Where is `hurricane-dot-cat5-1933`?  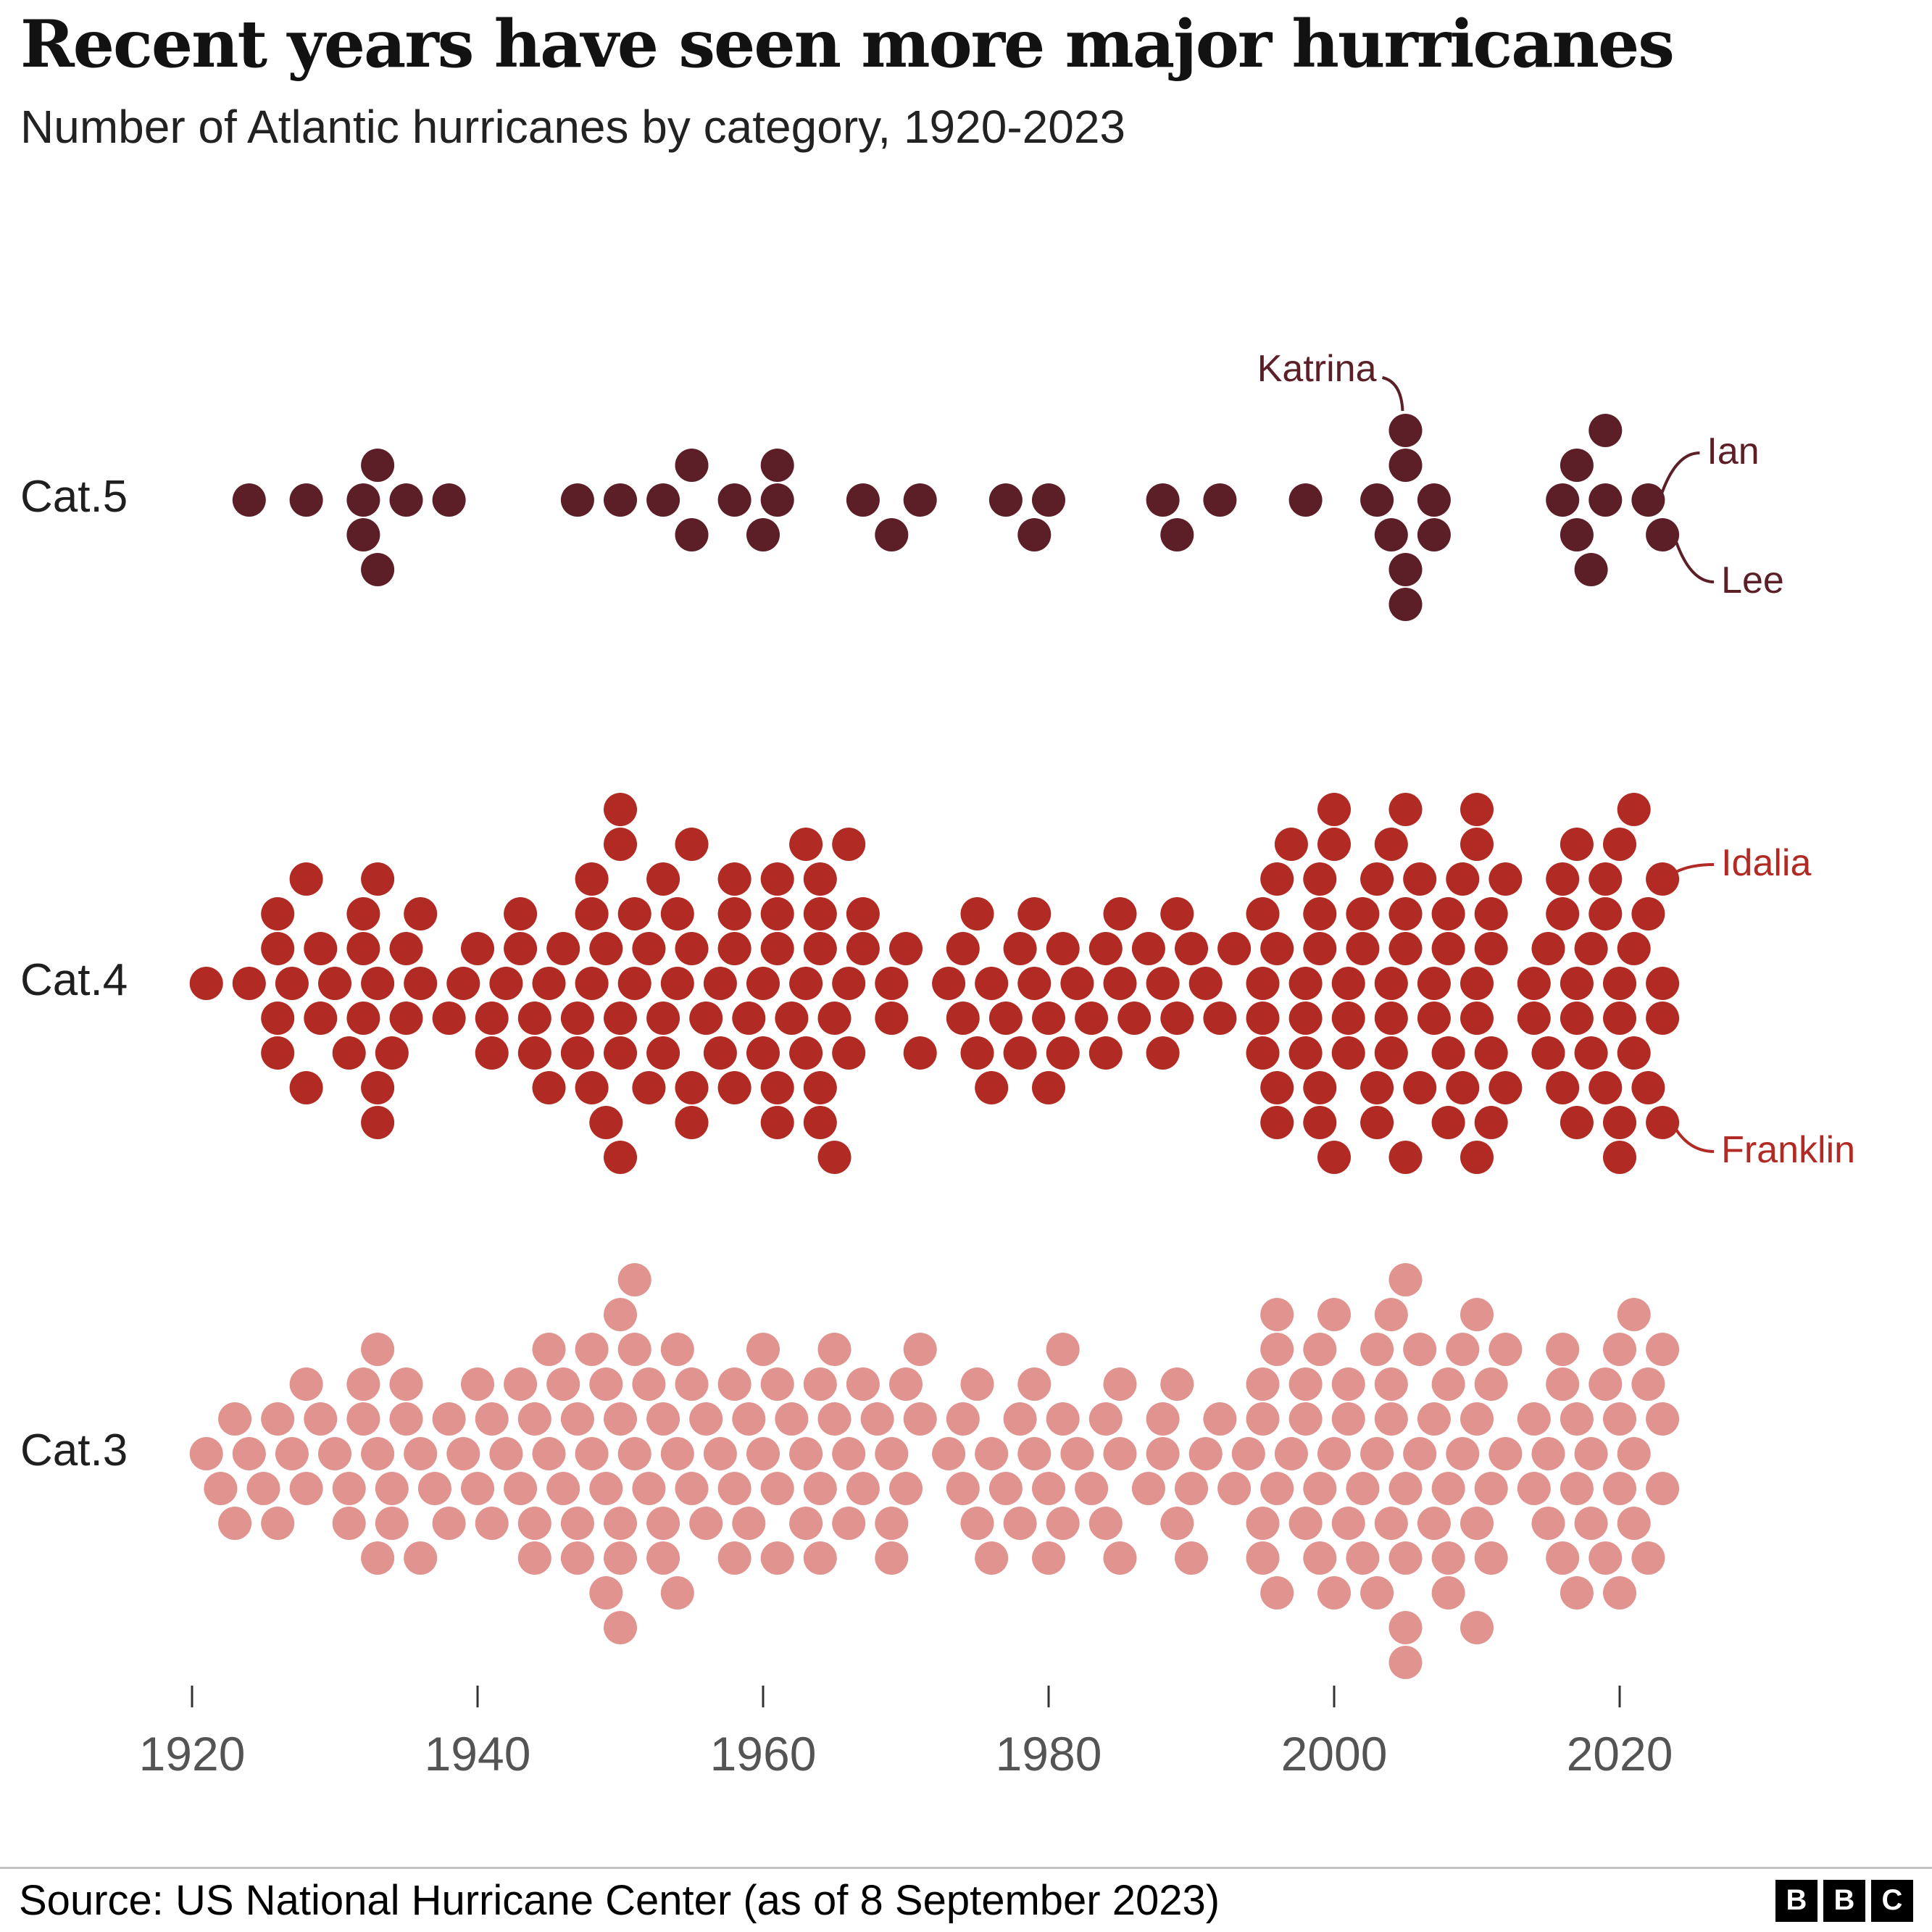
hurricane-dot-cat5-1933 is located at coordinates (378, 466).